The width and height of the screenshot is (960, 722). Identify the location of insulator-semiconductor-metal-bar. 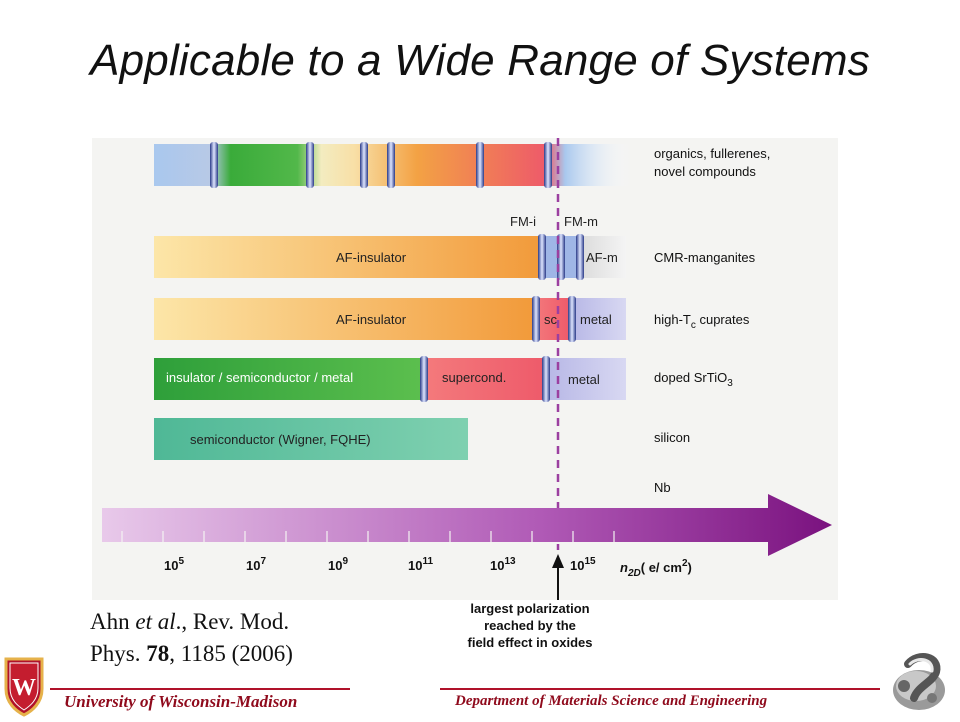
(289, 379).